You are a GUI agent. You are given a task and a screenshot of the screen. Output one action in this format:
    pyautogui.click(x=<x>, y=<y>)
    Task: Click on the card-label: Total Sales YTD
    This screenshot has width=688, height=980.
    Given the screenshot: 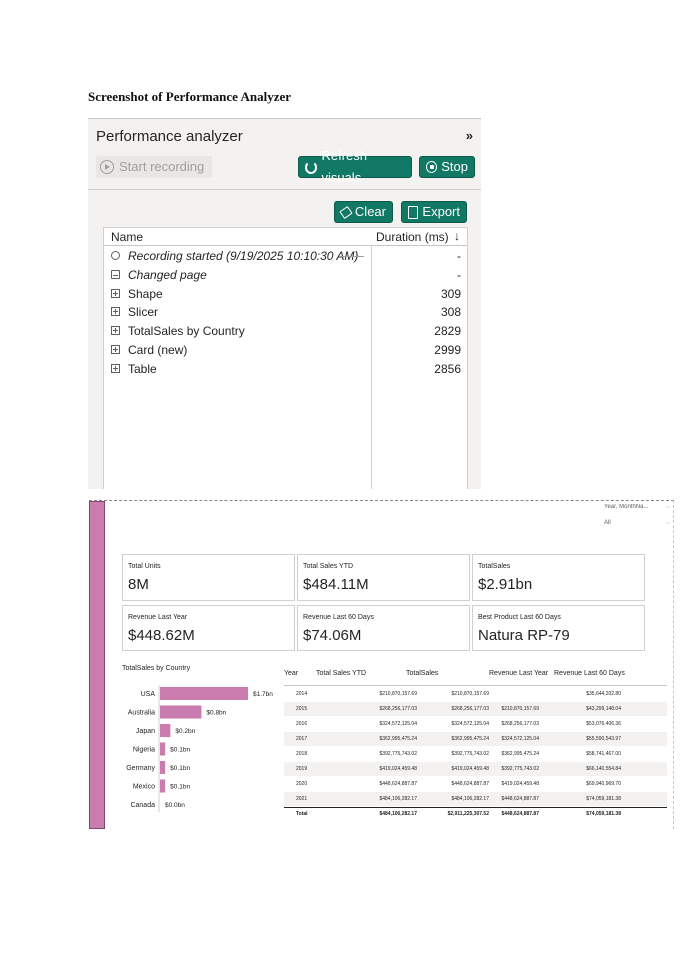 What is the action you would take?
    pyautogui.click(x=328, y=566)
    